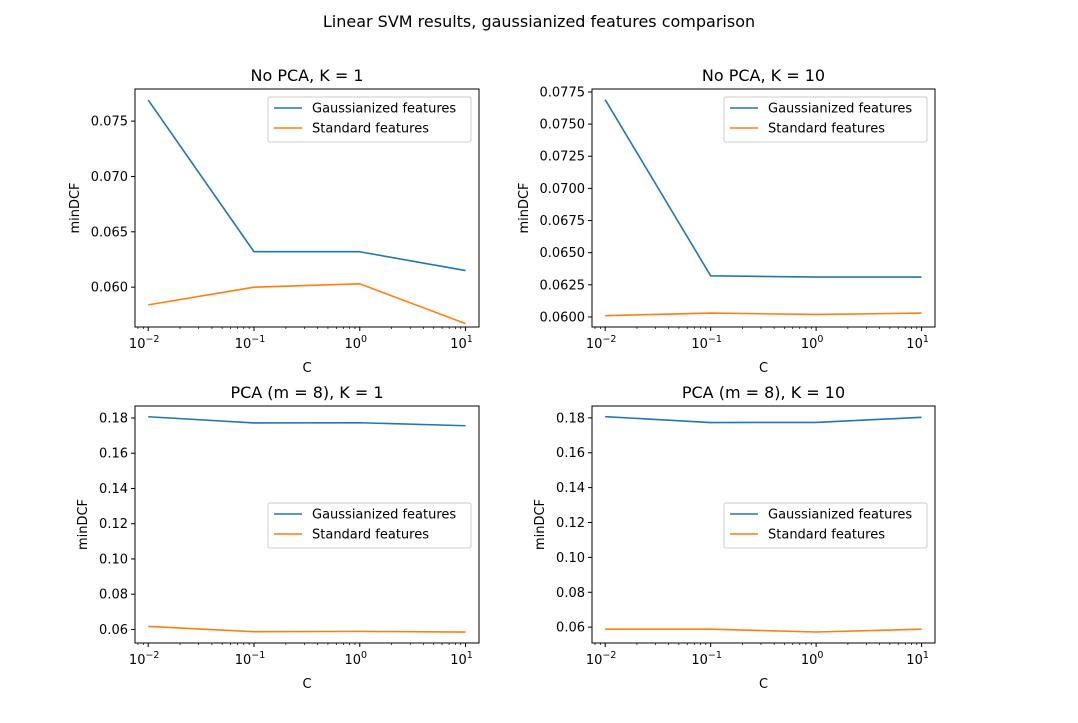 The height and width of the screenshot is (723, 1078). What do you see at coordinates (306, 392) in the screenshot?
I see `subplot-title: PCA (m = 8), K = 1` at bounding box center [306, 392].